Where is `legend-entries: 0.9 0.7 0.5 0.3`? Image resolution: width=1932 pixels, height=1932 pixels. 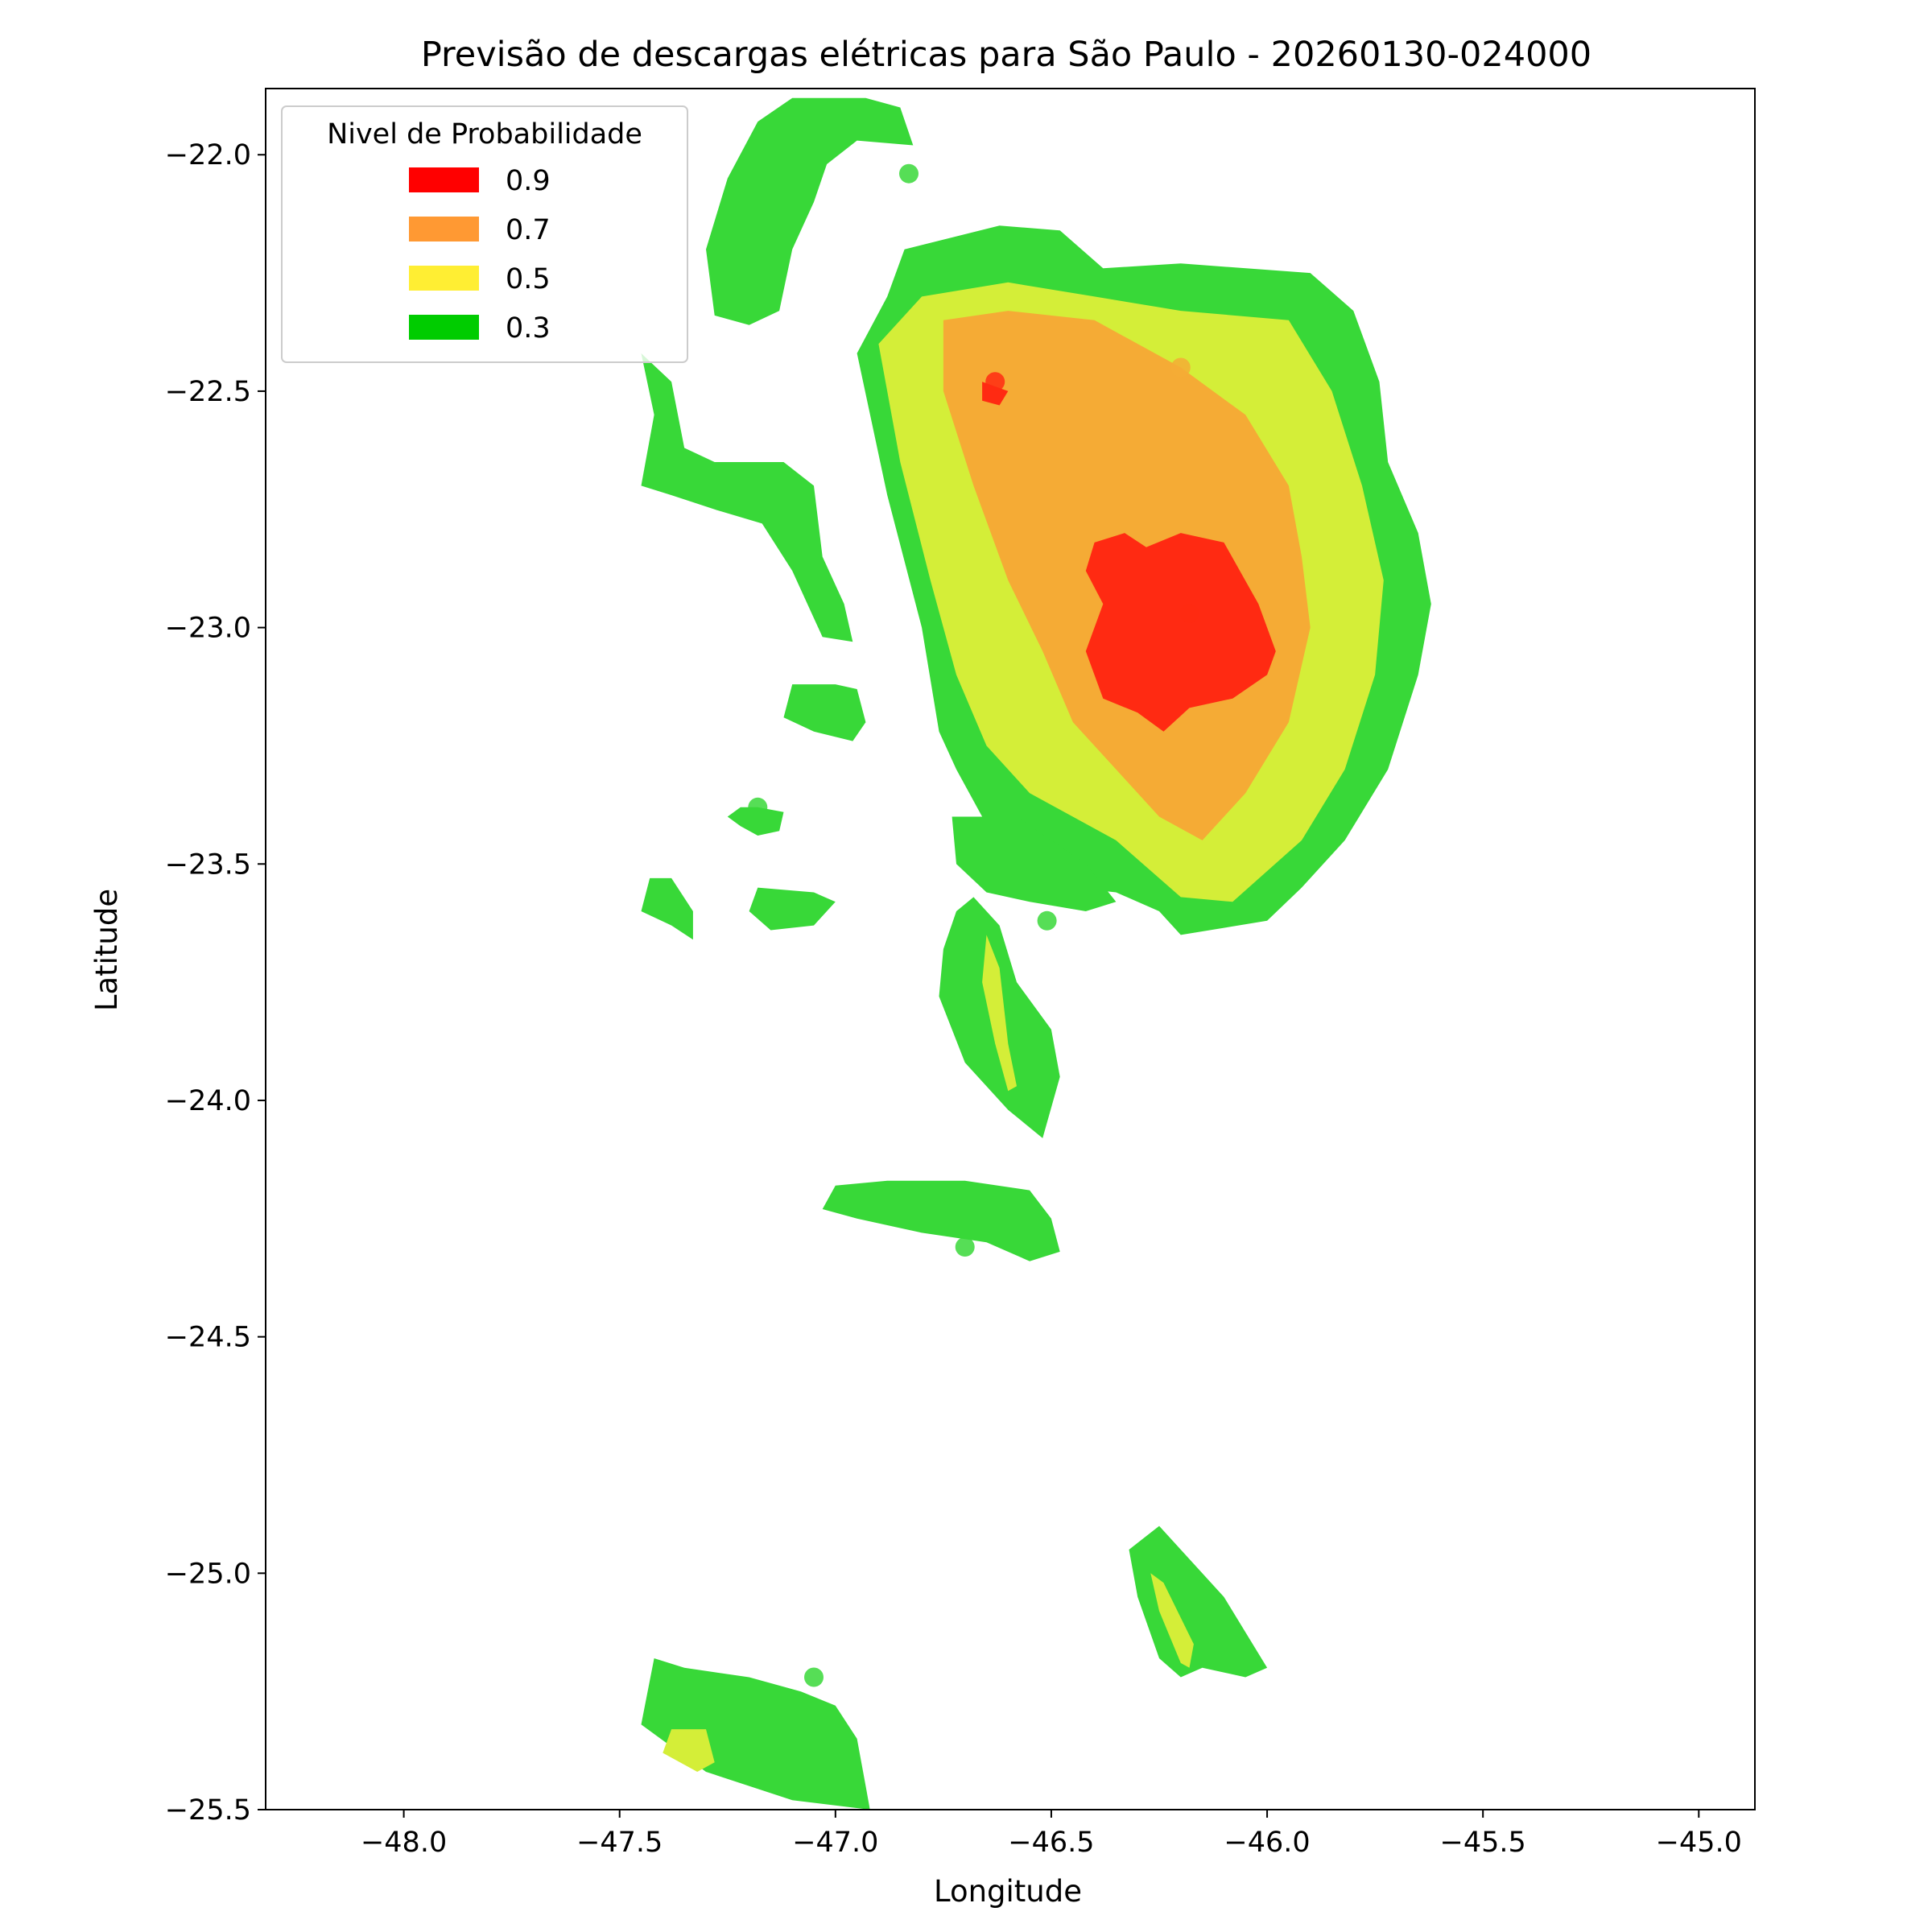 legend-entries: 0.9 0.7 0.5 0.3 is located at coordinates (480, 255).